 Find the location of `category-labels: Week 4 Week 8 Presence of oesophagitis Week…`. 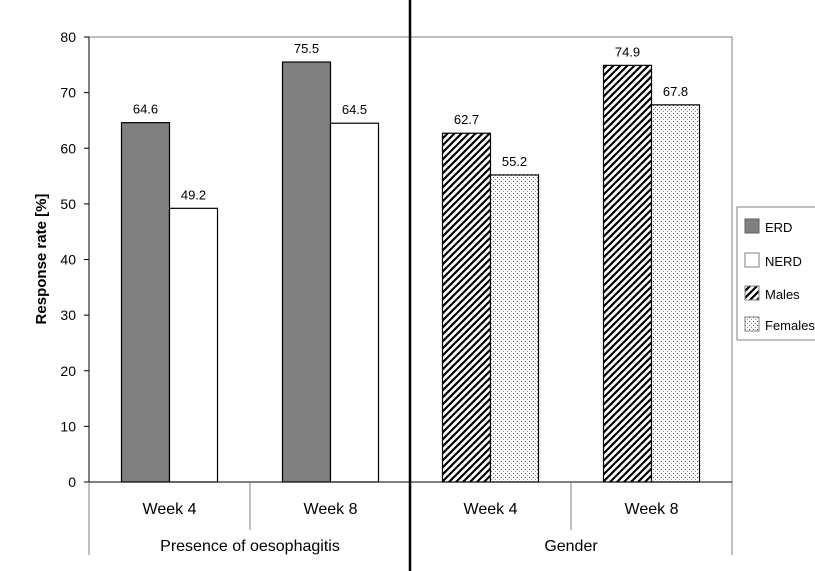

category-labels: Week 4 Week 8 Presence of oesophagitis Week… is located at coordinates (411, 528).